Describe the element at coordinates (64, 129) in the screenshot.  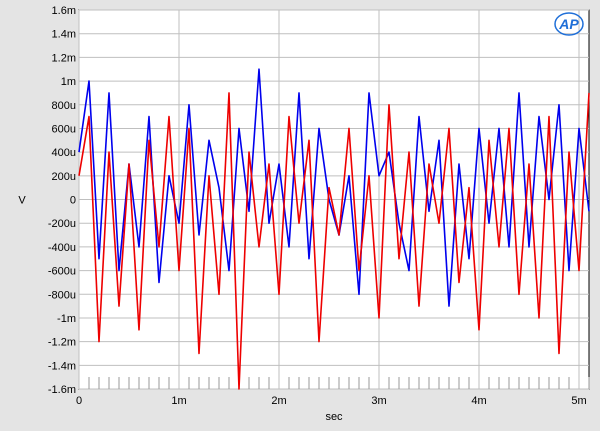
I see `y-tick-label: 600u` at that location.